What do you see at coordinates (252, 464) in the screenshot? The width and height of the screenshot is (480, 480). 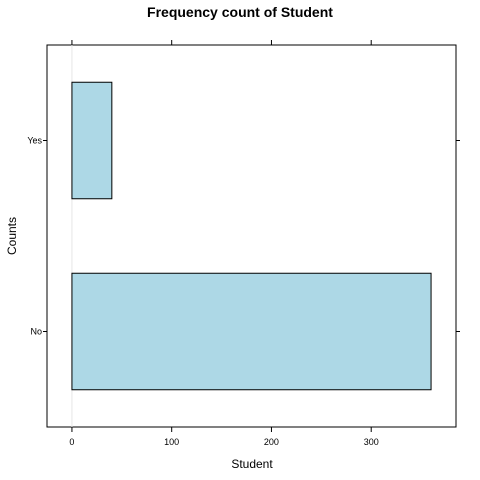 I see `x-axis-label: Student` at bounding box center [252, 464].